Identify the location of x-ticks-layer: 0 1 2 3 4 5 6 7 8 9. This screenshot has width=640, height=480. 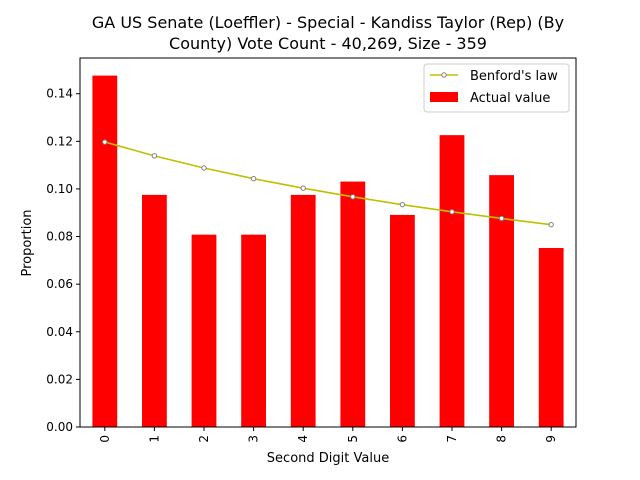
(328, 435).